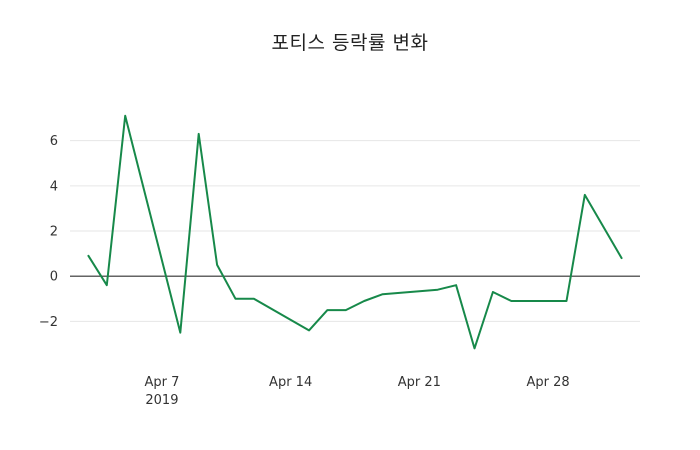 The width and height of the screenshot is (700, 450). Describe the element at coordinates (54, 232) in the screenshot. I see `y-tick-label: 2` at that location.